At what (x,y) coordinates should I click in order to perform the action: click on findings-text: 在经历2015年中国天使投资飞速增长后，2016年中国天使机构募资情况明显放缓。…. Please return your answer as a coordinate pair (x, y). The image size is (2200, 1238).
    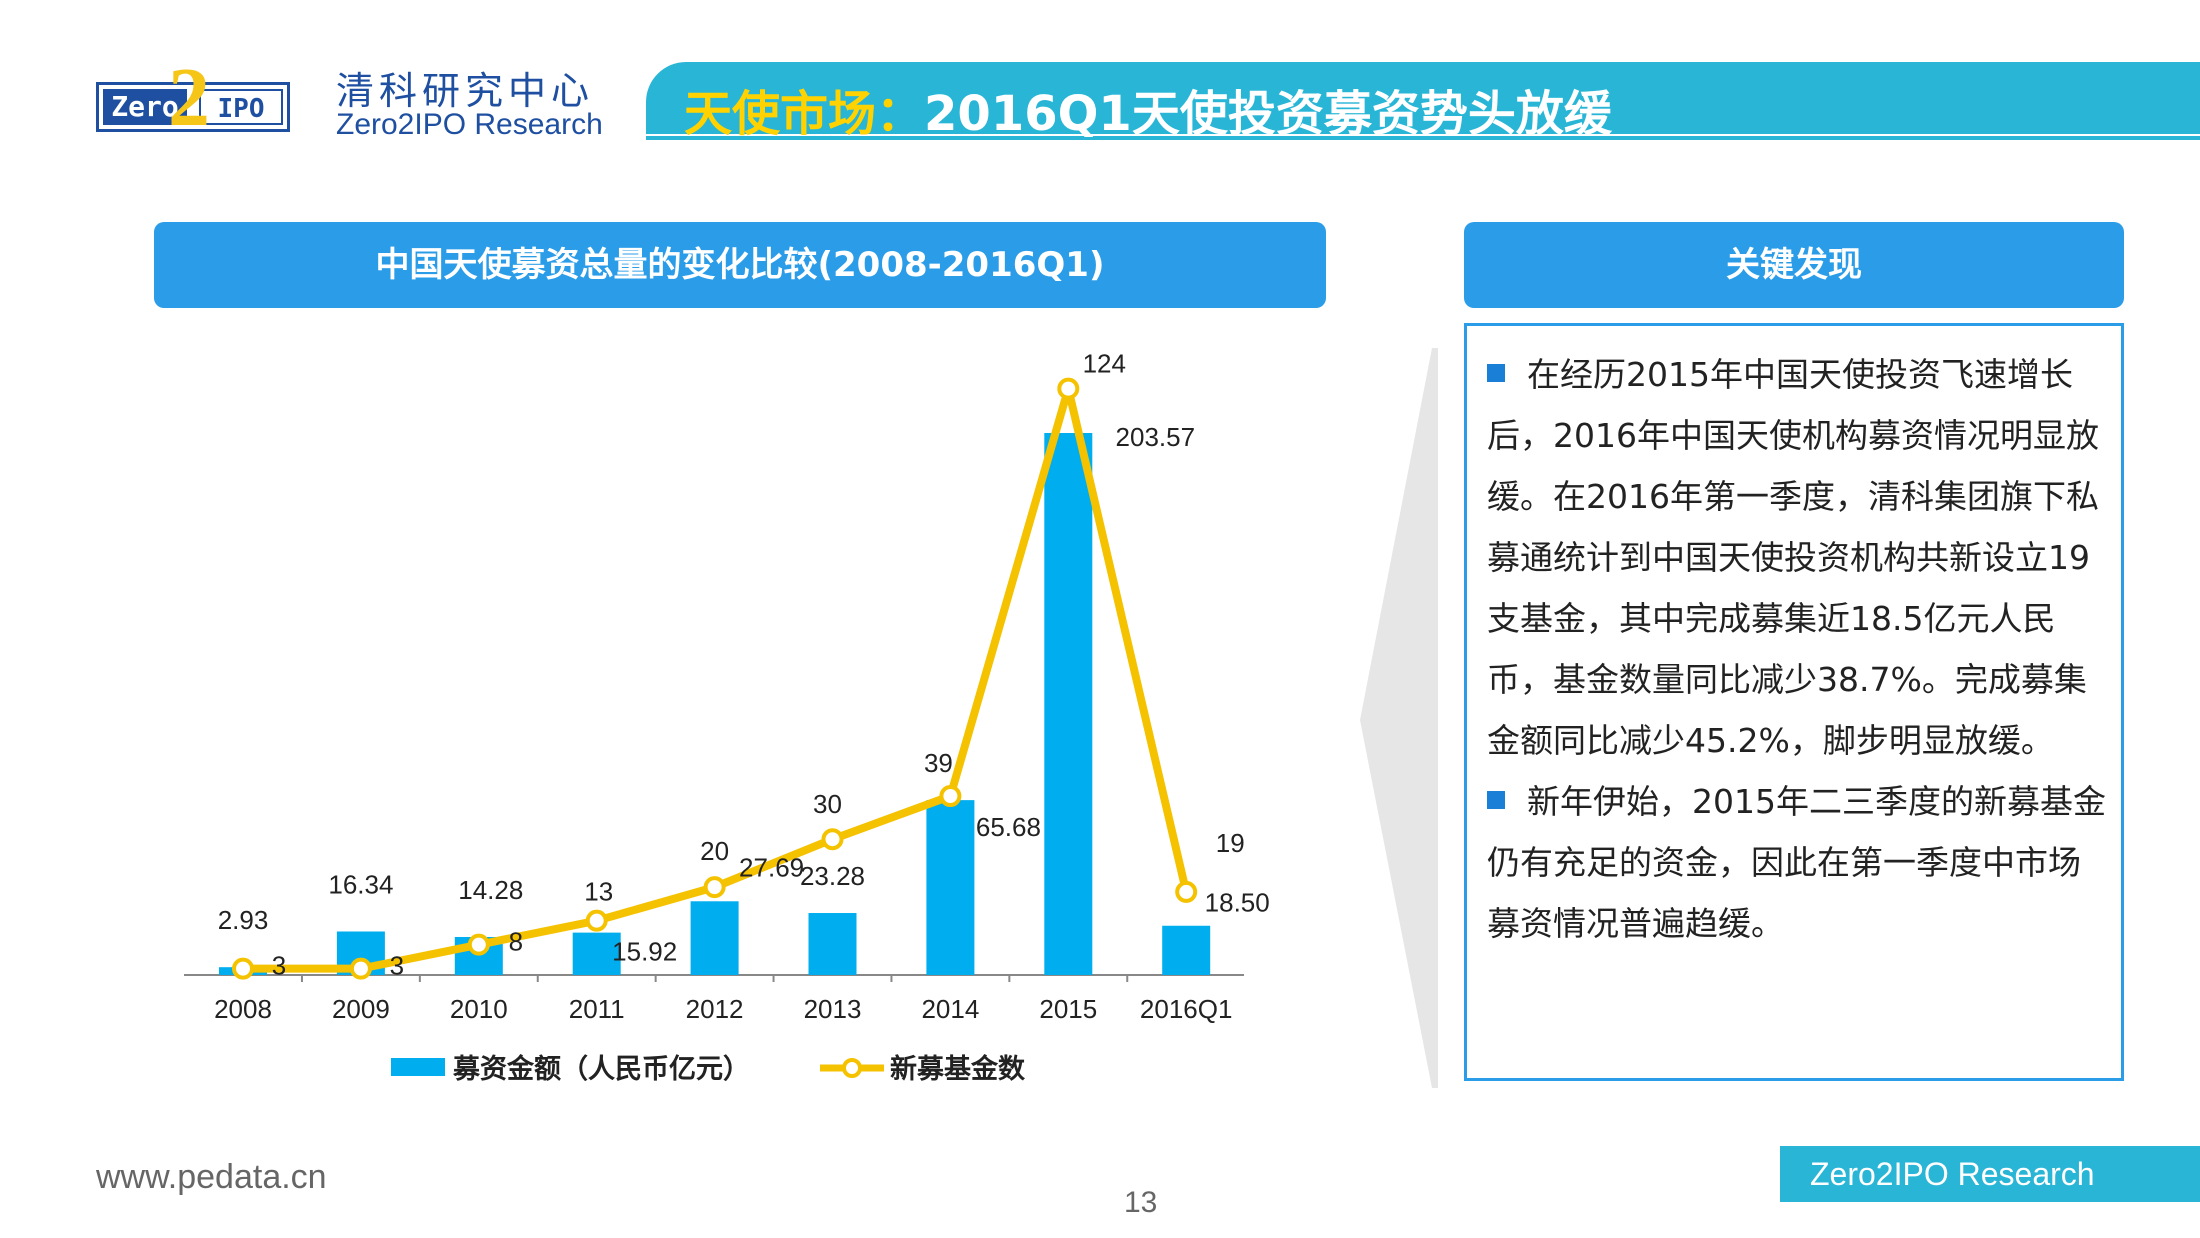
    Looking at the image, I should click on (1797, 649).